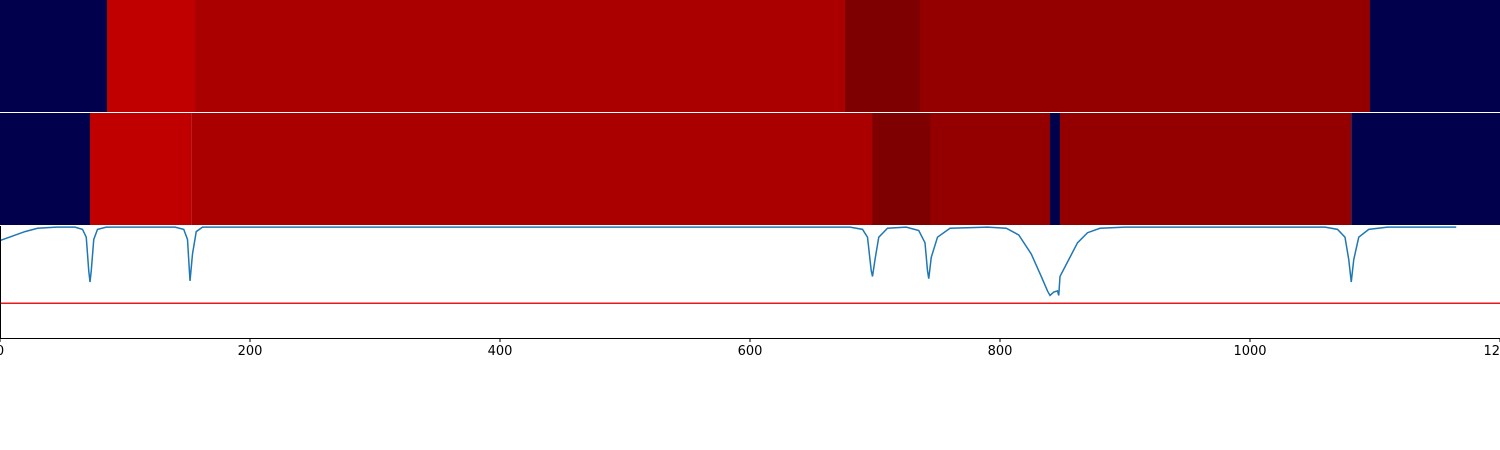  I want to click on x-tick-label: 400, so click(500, 351).